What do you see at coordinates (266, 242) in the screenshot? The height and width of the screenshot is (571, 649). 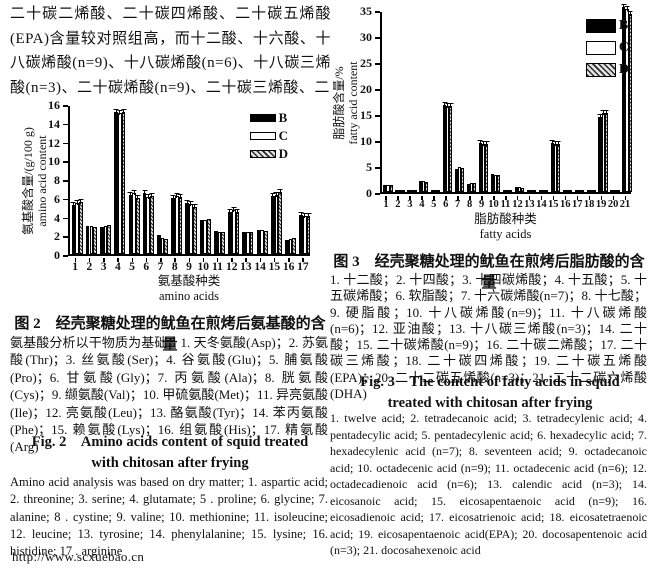 I see `bar-group14-series-D` at bounding box center [266, 242].